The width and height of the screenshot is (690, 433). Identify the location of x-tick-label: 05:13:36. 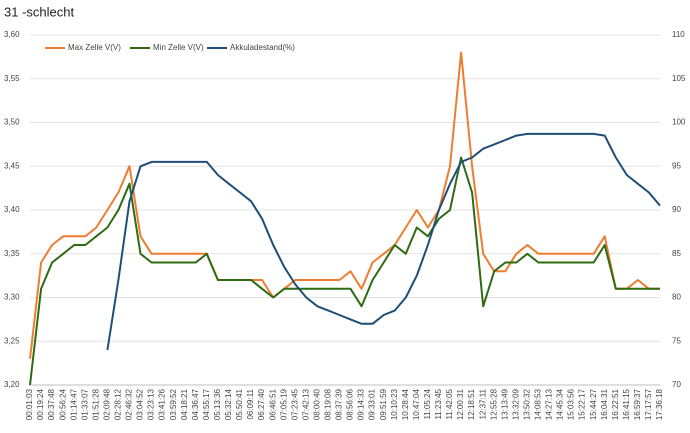
(217, 404).